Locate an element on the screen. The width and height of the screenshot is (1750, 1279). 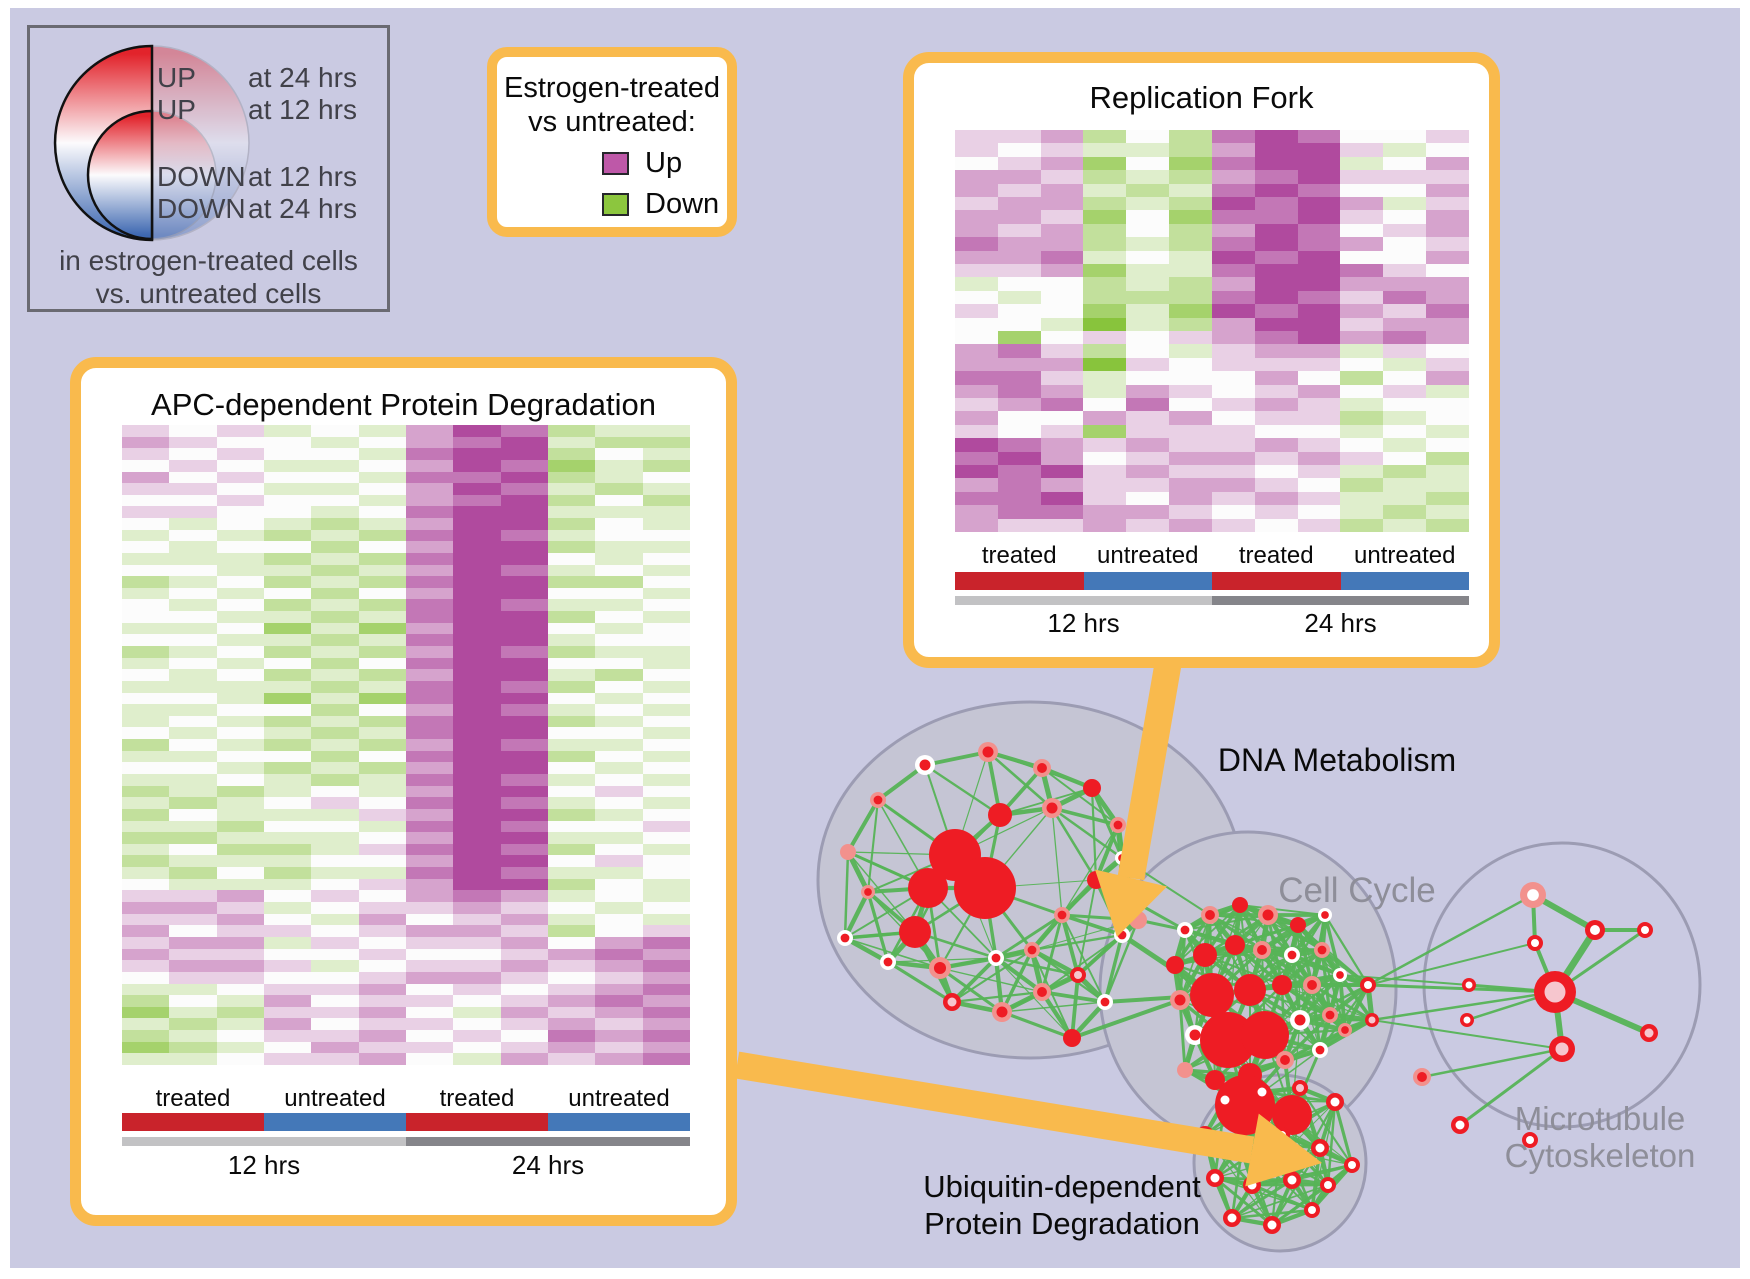
scale-circles-icon is located at coordinates (151, 143).